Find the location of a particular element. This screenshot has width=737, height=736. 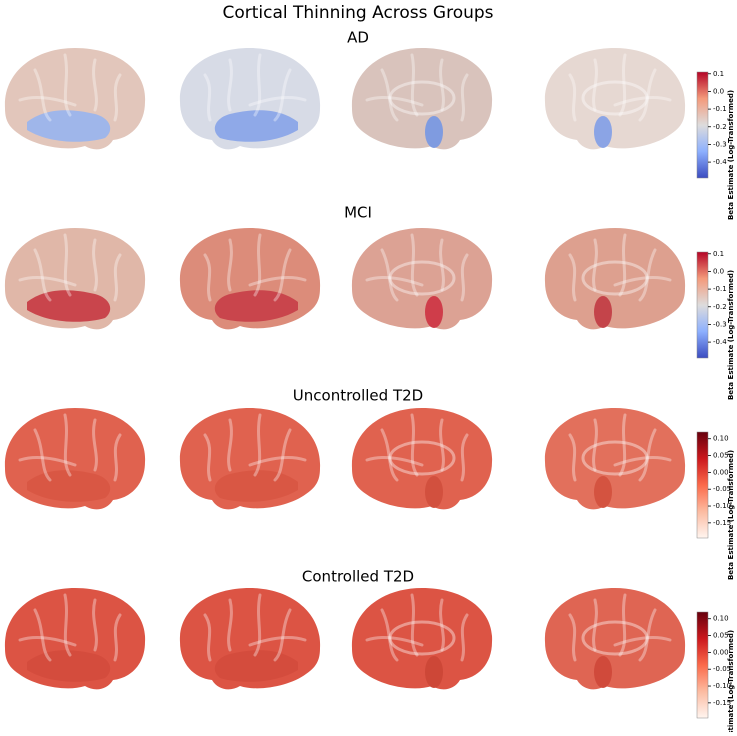

tick-label: -0.05 is located at coordinates (722, 669).